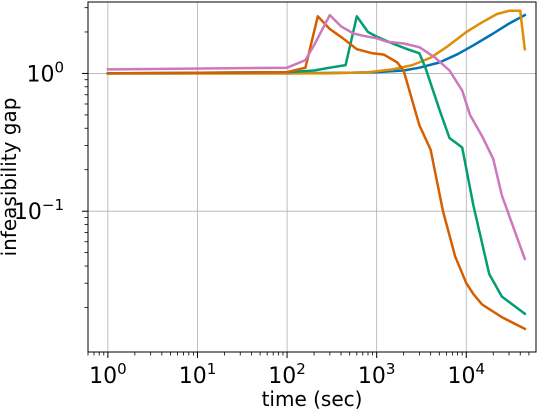 The width and height of the screenshot is (538, 410). Describe the element at coordinates (10, 177) in the screenshot. I see `y-axis-label: infeasibility gap` at that location.